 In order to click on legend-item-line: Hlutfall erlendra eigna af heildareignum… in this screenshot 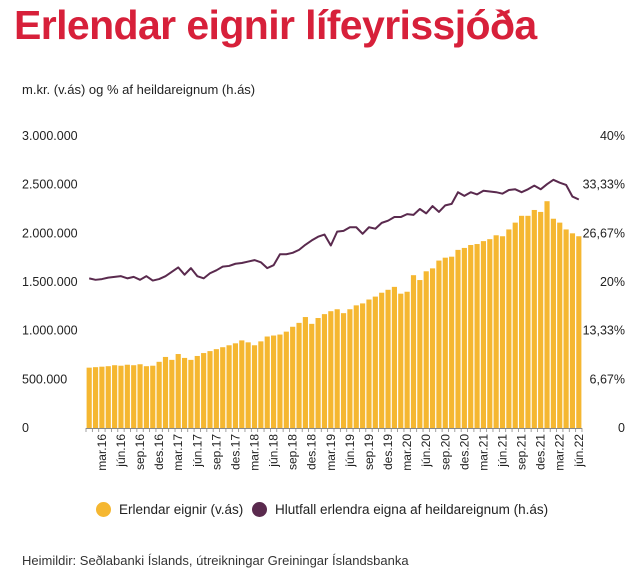, I will do `click(400, 509)`.